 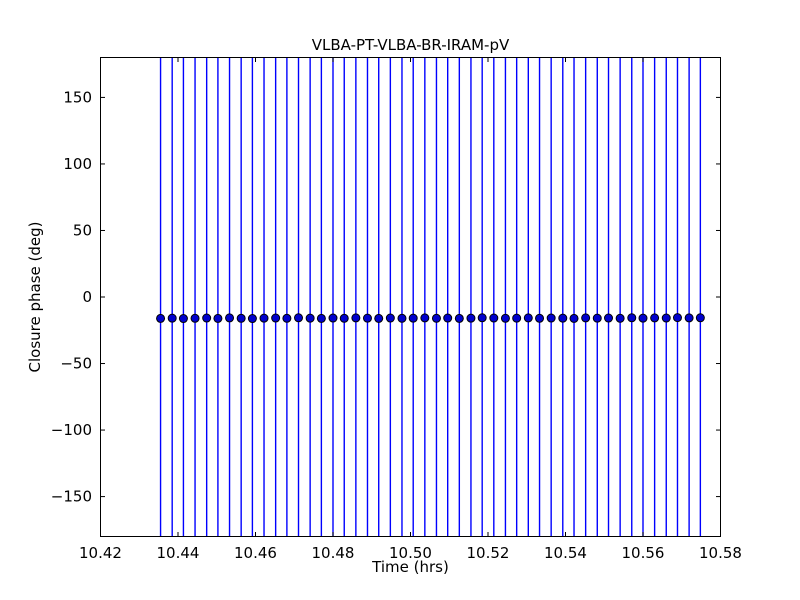 I want to click on x-tick-label: 10.58, so click(x=720, y=553).